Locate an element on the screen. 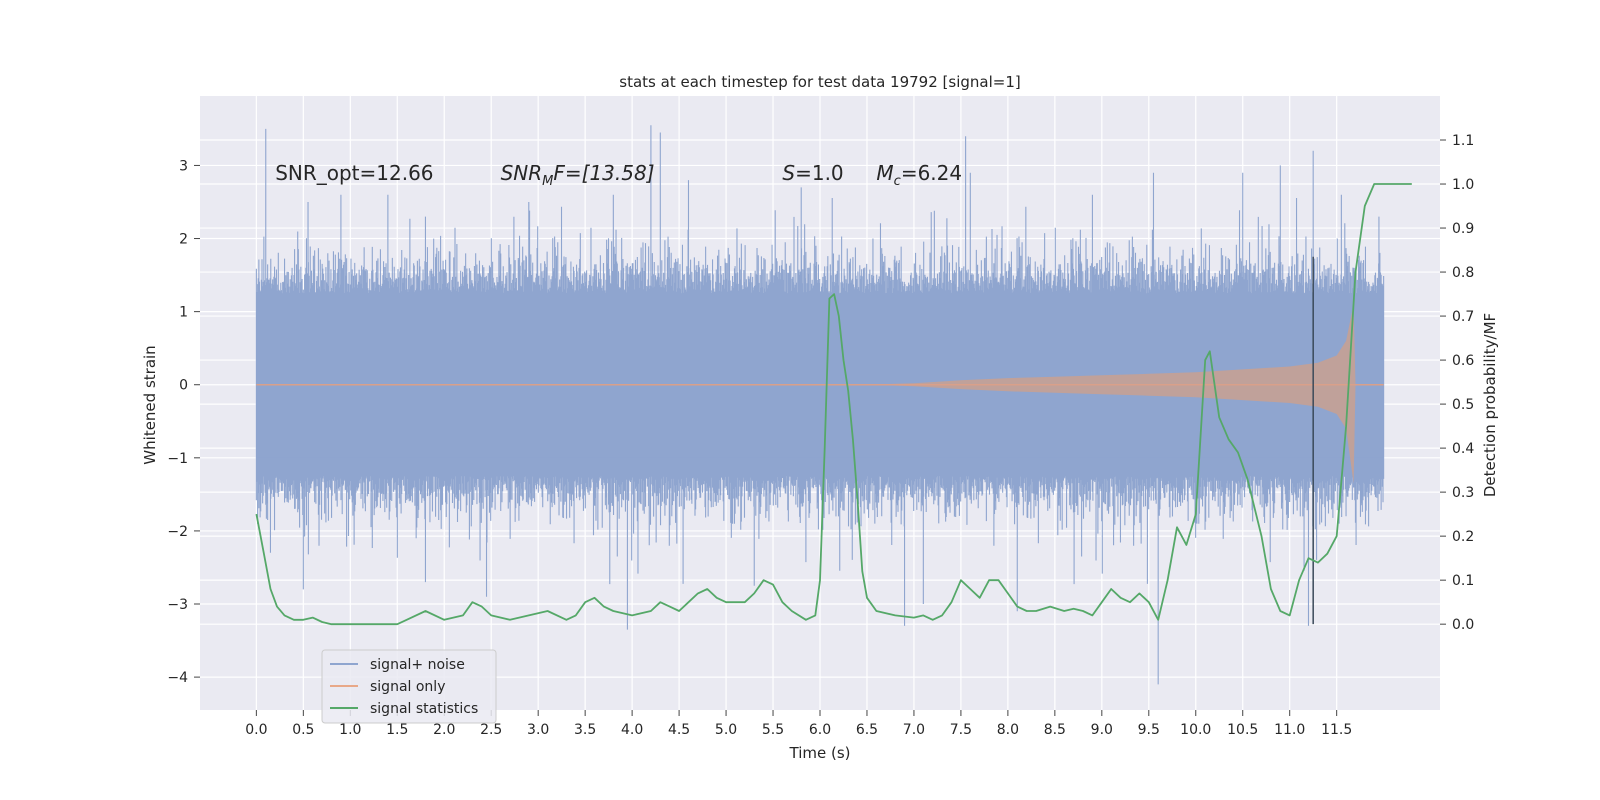 The image size is (1600, 800). x-tick-label: 2.5 is located at coordinates (491, 730).